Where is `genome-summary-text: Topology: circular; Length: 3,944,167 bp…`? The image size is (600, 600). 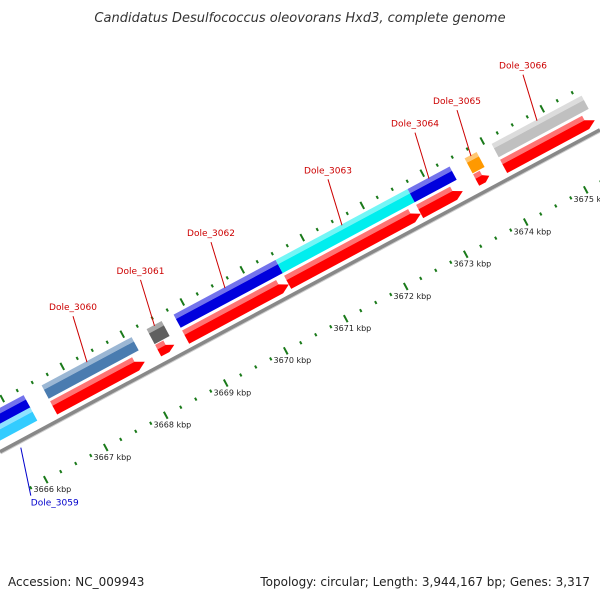 genome-summary-text: Topology: circular; Length: 3,944,167 bp… is located at coordinates (424, 582).